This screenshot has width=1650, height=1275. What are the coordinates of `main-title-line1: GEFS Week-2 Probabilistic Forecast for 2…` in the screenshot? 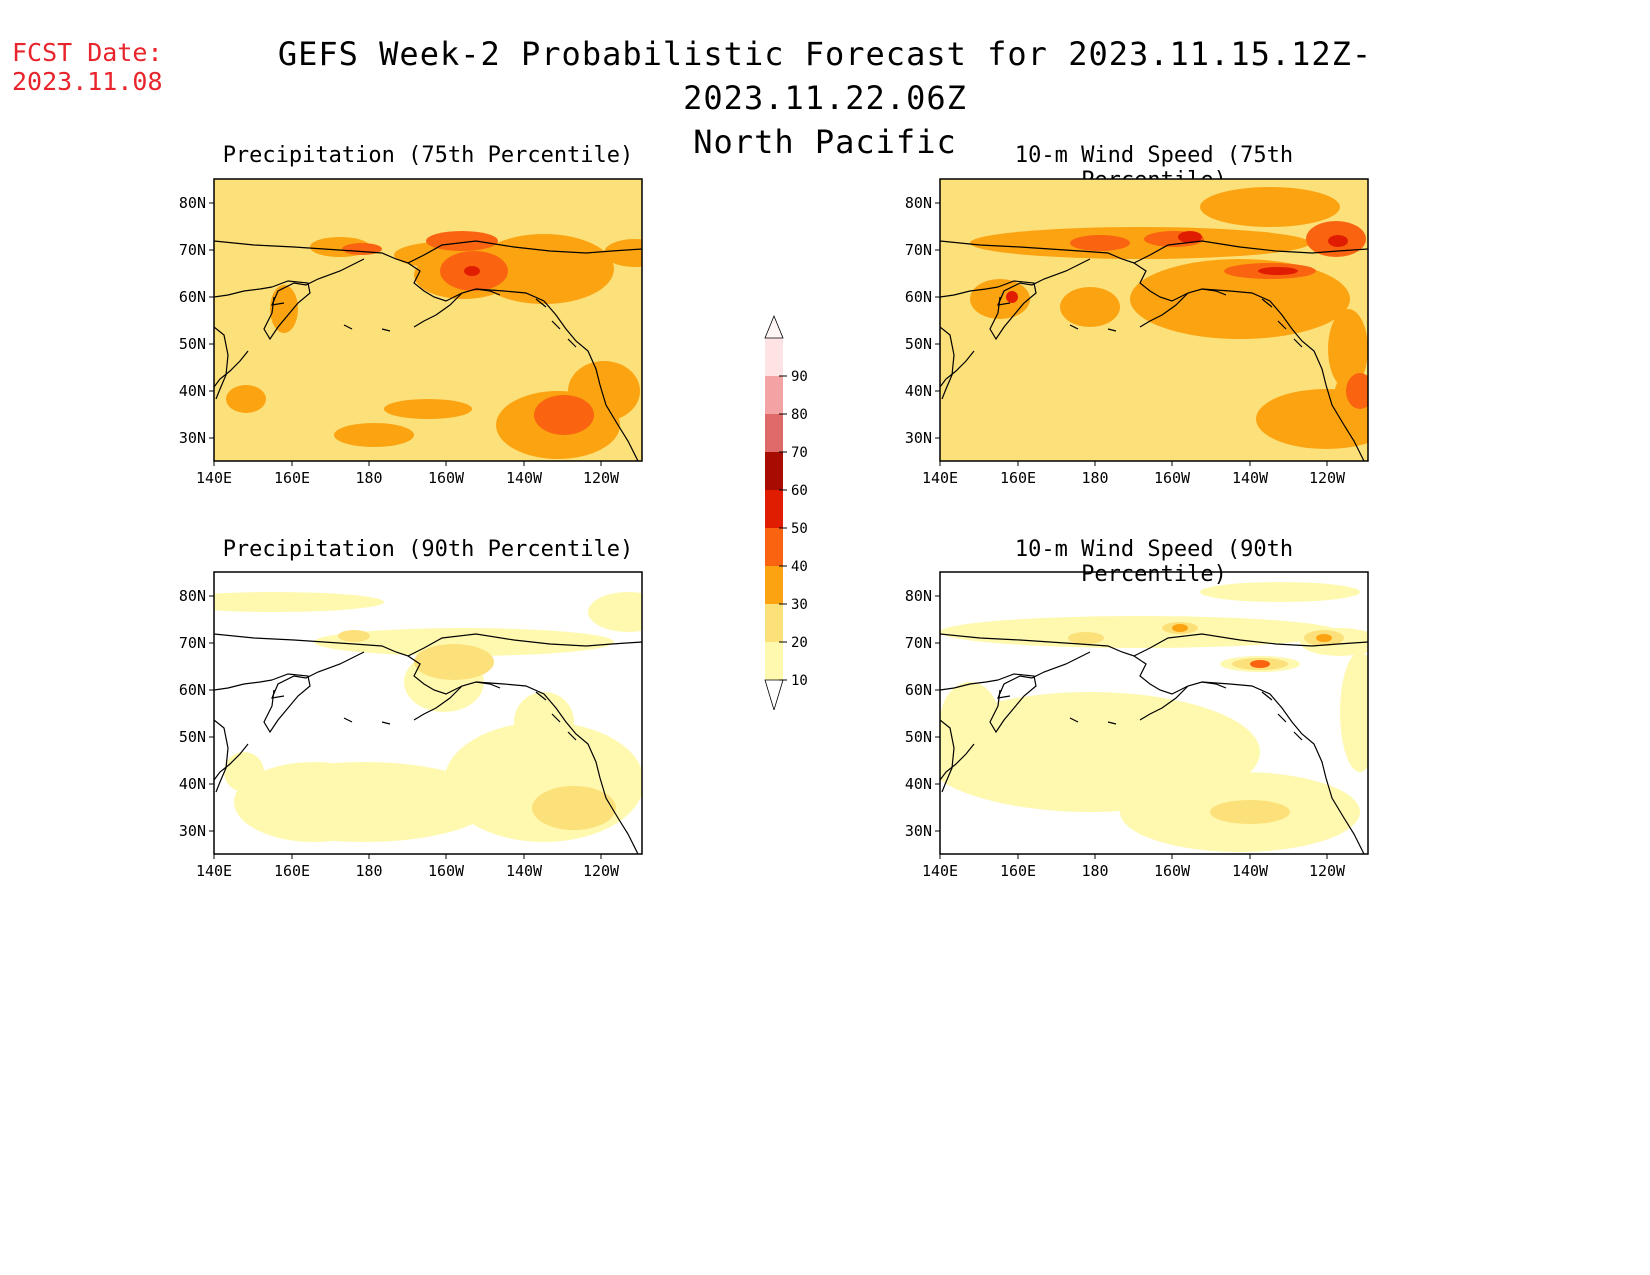 It's located at (825, 76).